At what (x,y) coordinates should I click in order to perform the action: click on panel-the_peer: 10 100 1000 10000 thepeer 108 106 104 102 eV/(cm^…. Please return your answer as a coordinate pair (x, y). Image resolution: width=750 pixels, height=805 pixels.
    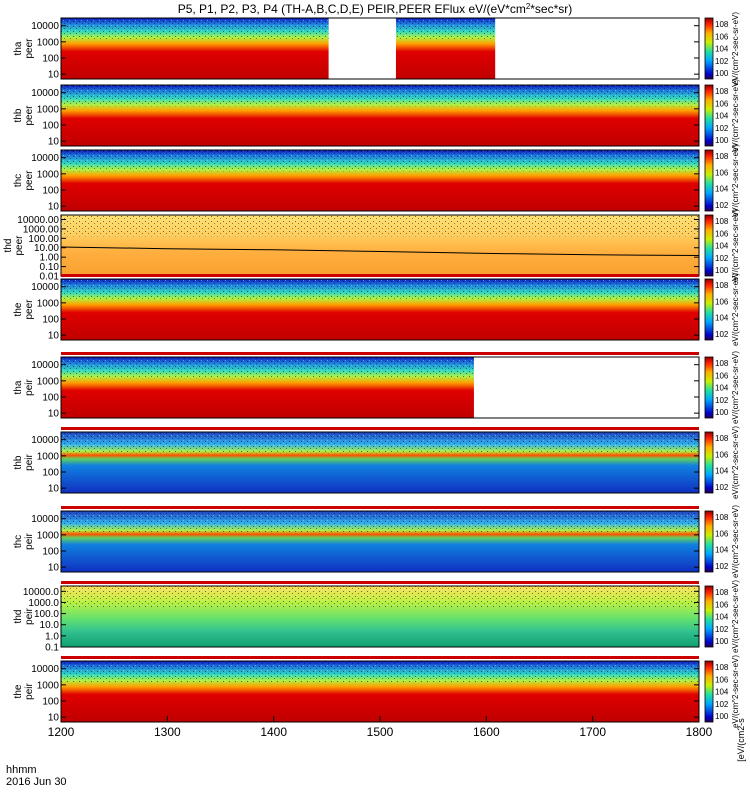
    Looking at the image, I should click on (376, 309).